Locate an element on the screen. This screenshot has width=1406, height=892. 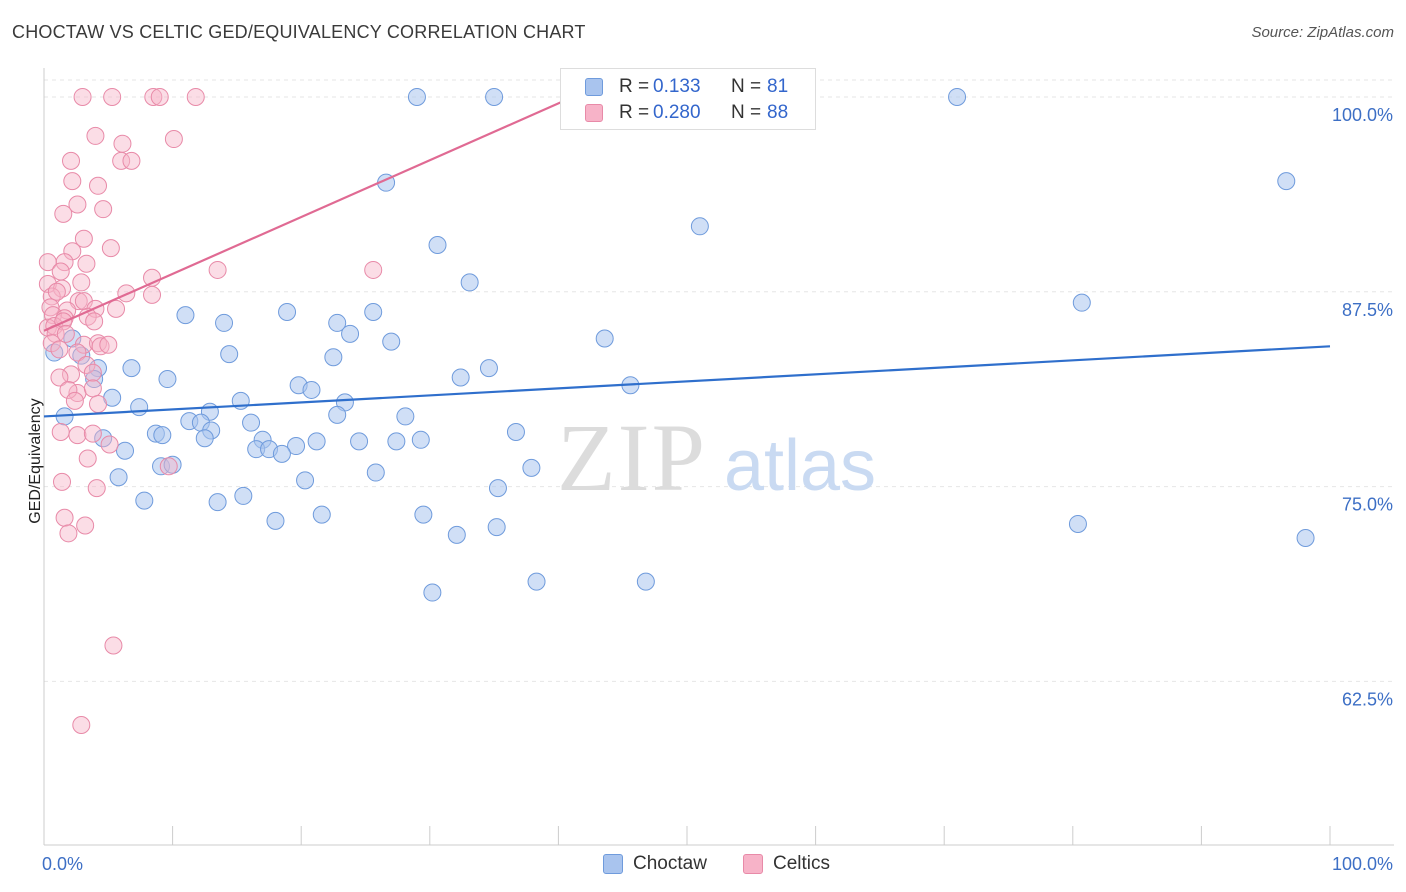
y-axis-label: GED/Equivalency is located at coordinates (35, 461).